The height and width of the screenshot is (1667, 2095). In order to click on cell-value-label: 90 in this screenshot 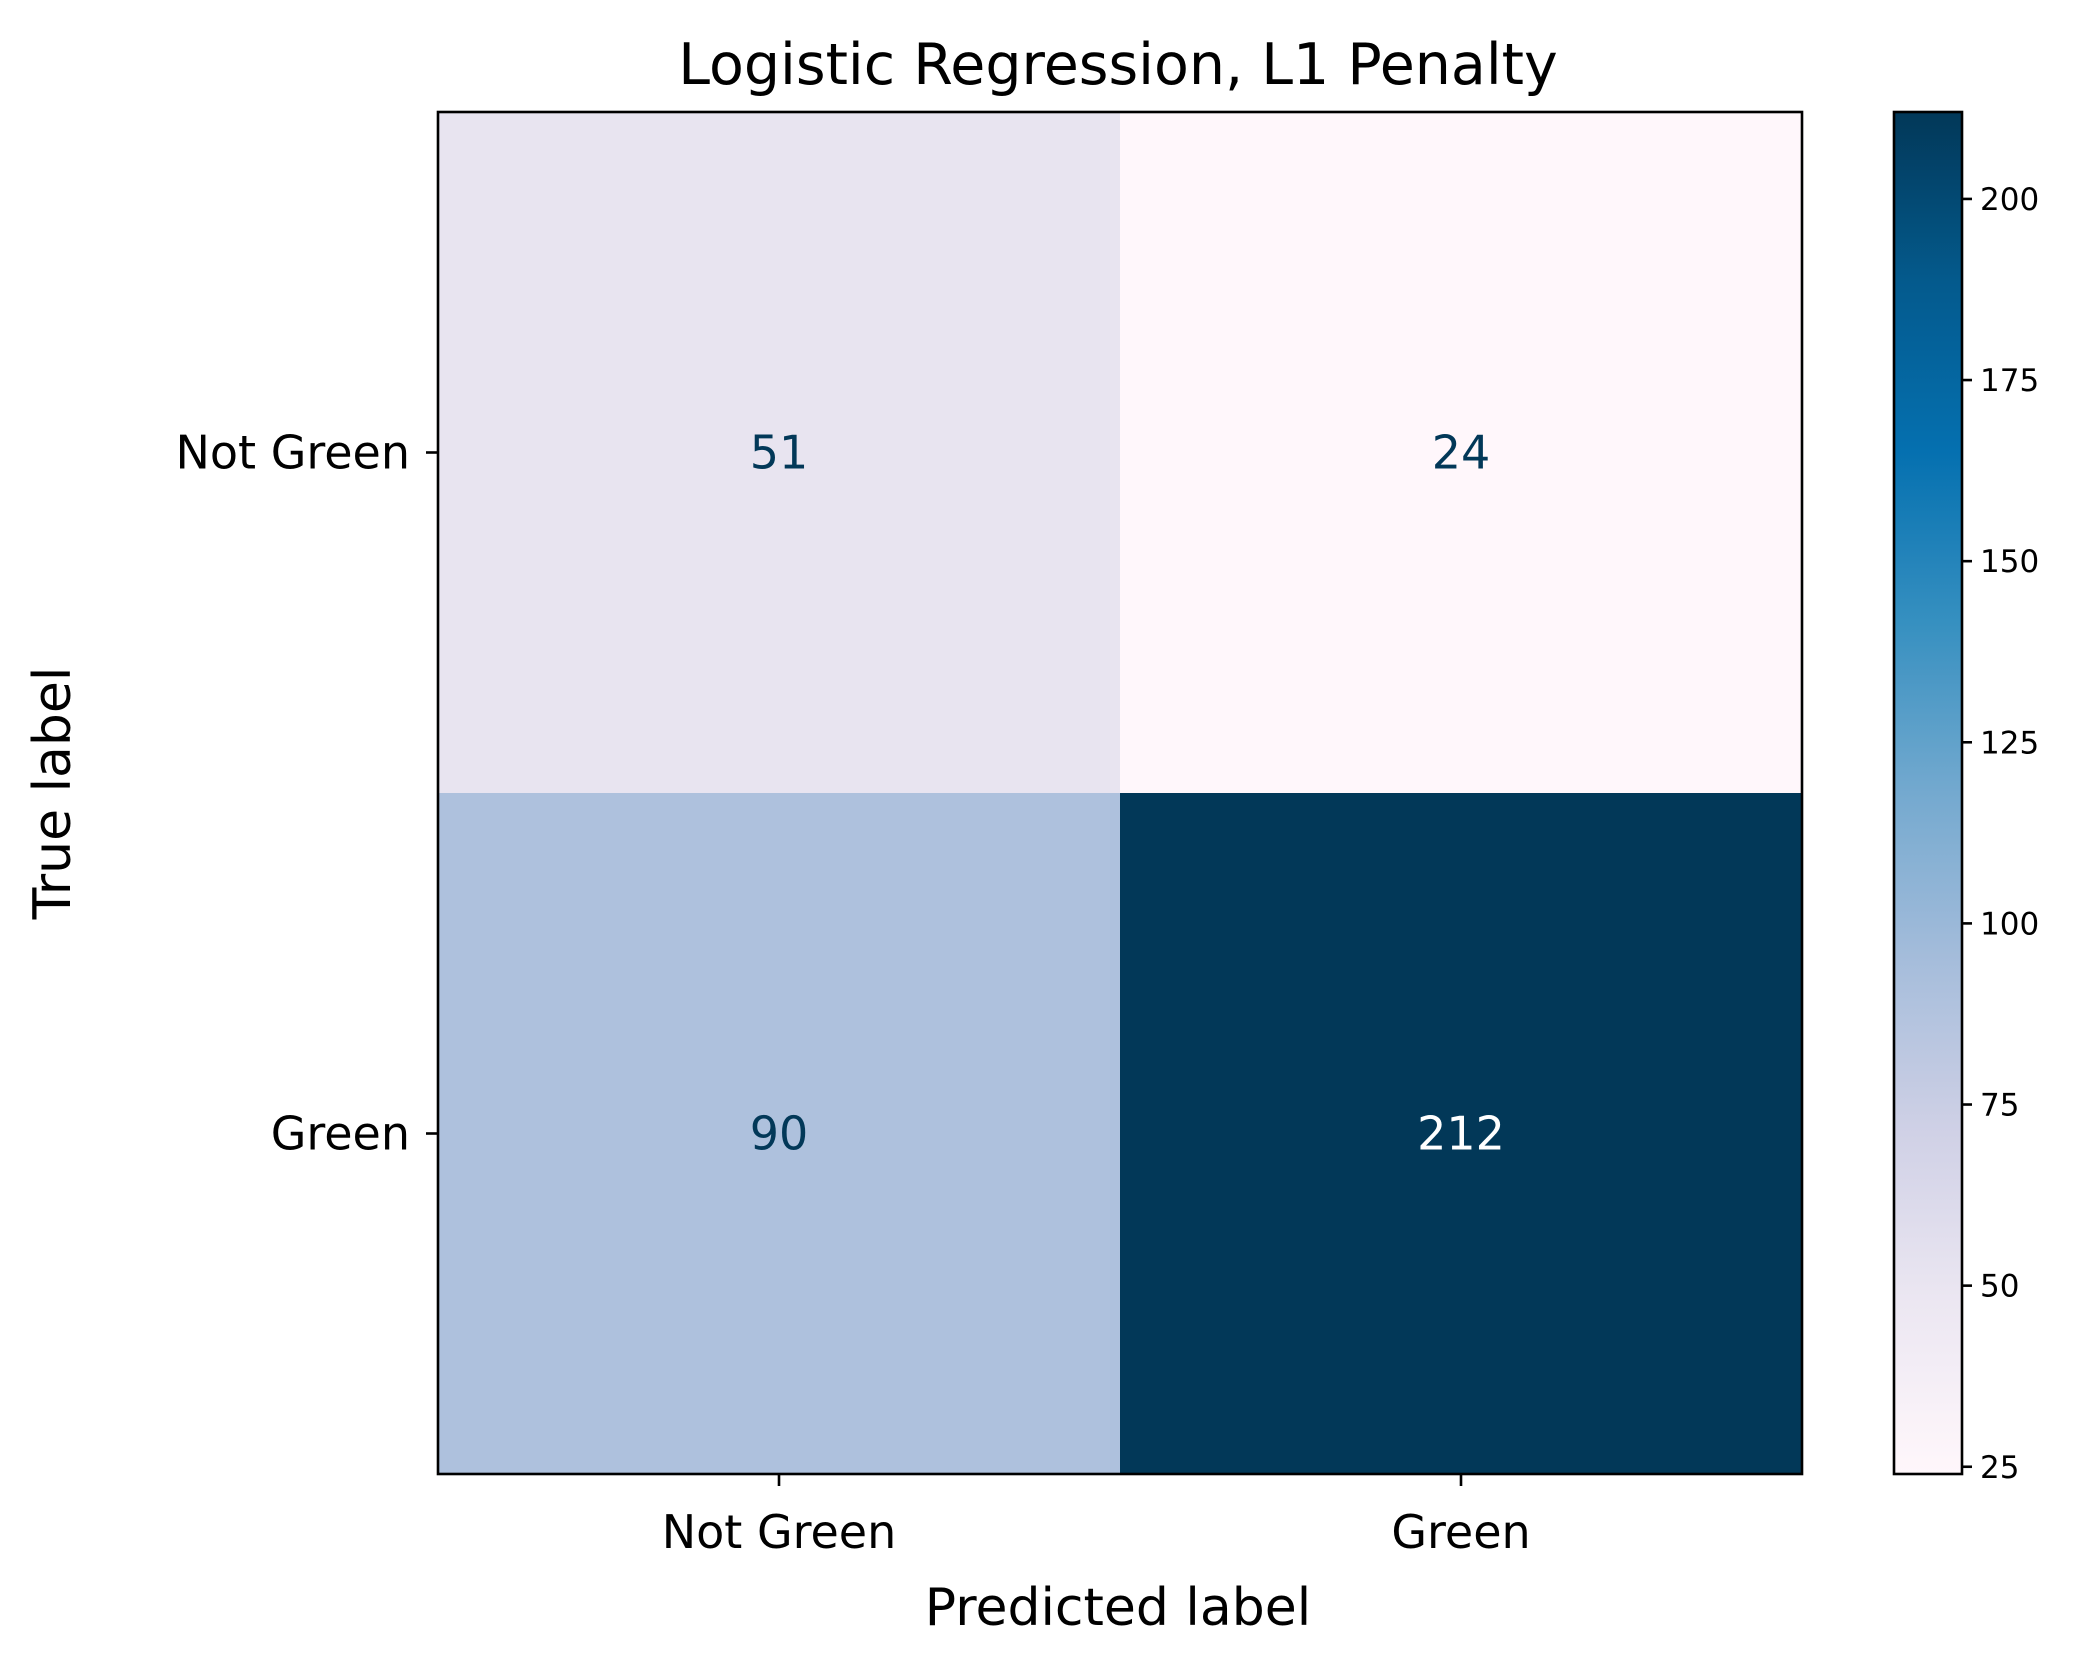, I will do `click(779, 1134)`.